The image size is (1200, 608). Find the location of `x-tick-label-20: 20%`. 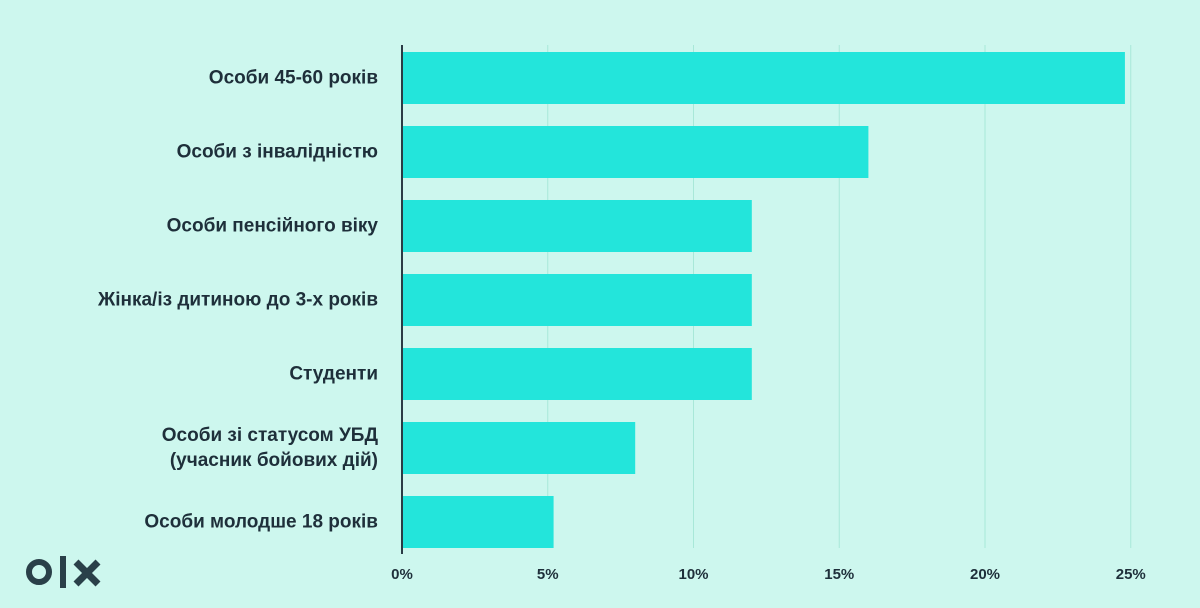

x-tick-label-20: 20% is located at coordinates (985, 574).